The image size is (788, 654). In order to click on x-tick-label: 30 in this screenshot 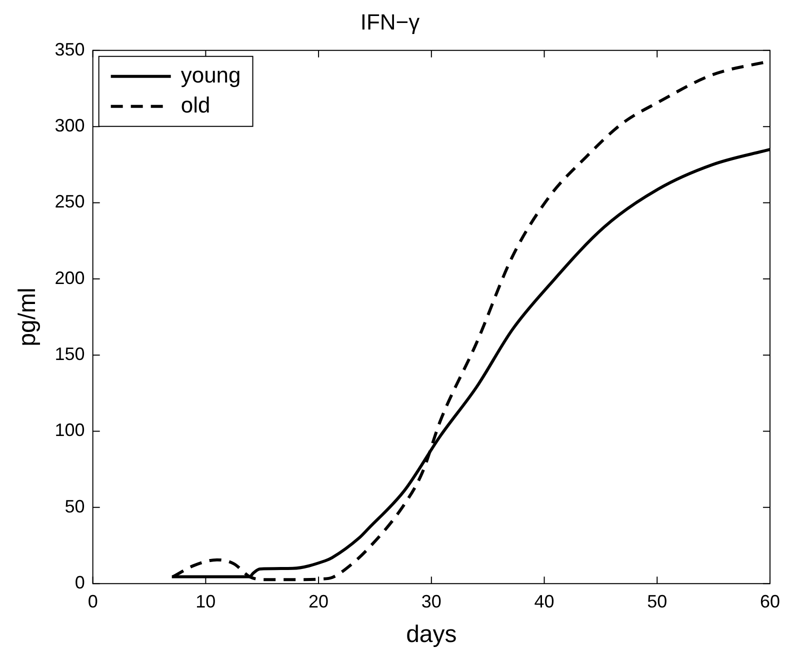, I will do `click(431, 601)`.